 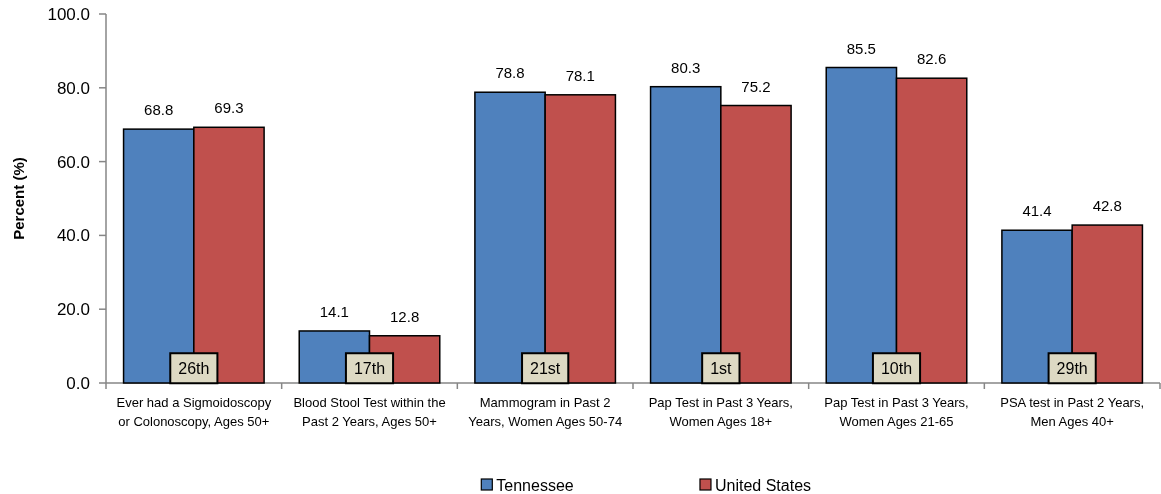 I want to click on y-tick-label: 40.0, so click(x=73, y=236).